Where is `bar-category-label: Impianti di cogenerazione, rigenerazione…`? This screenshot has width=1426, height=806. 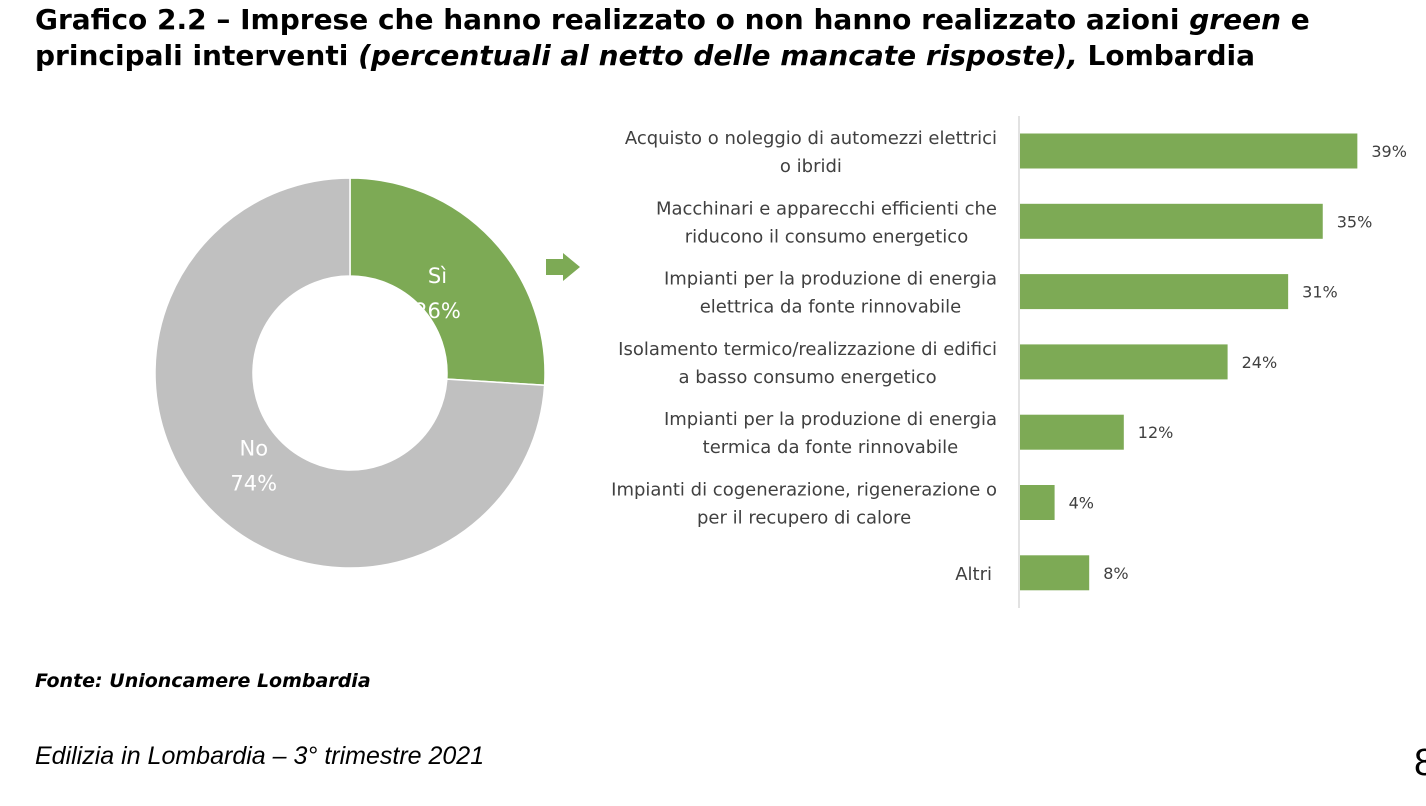 bar-category-label: Impianti di cogenerazione, rigenerazione… is located at coordinates (804, 490).